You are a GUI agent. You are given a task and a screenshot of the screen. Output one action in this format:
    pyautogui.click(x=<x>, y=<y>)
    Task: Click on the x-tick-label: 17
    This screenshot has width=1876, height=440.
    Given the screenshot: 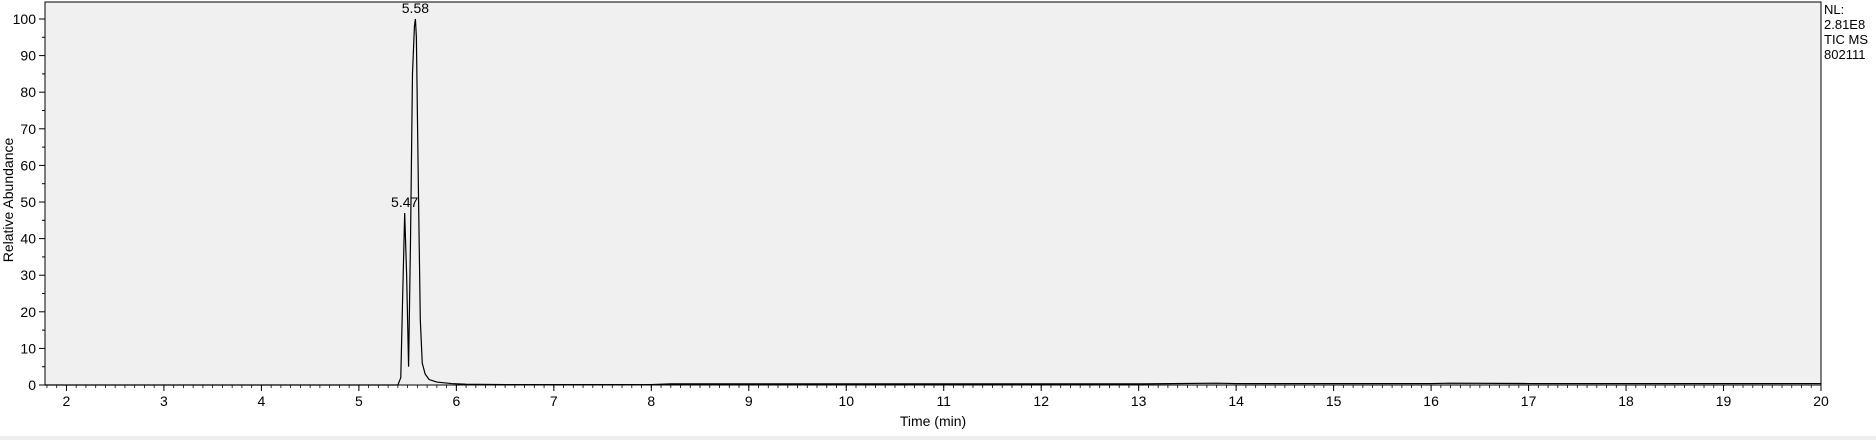 What is the action you would take?
    pyautogui.click(x=1529, y=401)
    